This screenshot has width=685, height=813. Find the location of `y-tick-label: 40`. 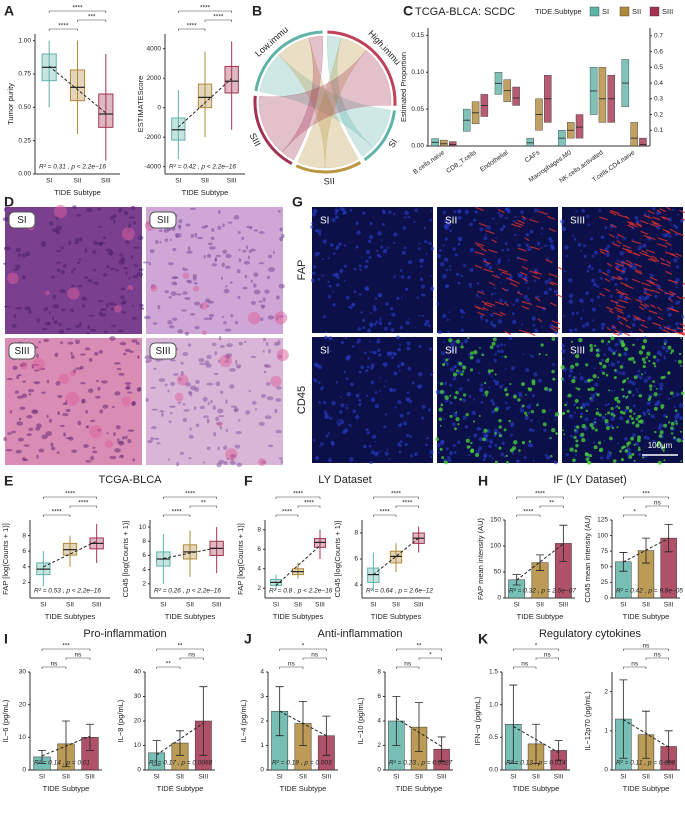

y-tick-label: 40 is located at coordinates (138, 672).